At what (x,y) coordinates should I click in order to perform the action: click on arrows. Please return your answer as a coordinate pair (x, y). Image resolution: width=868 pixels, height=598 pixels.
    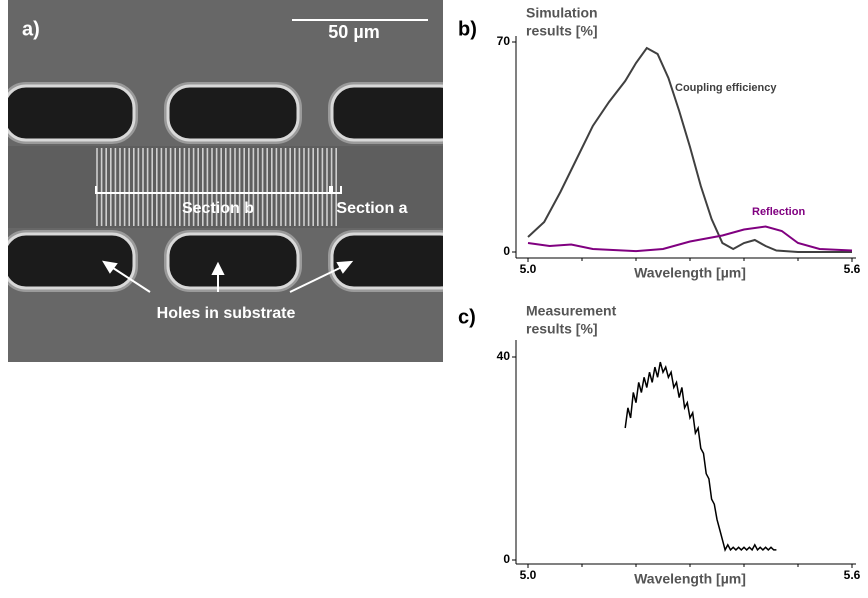
    Looking at the image, I should click on (228, 276).